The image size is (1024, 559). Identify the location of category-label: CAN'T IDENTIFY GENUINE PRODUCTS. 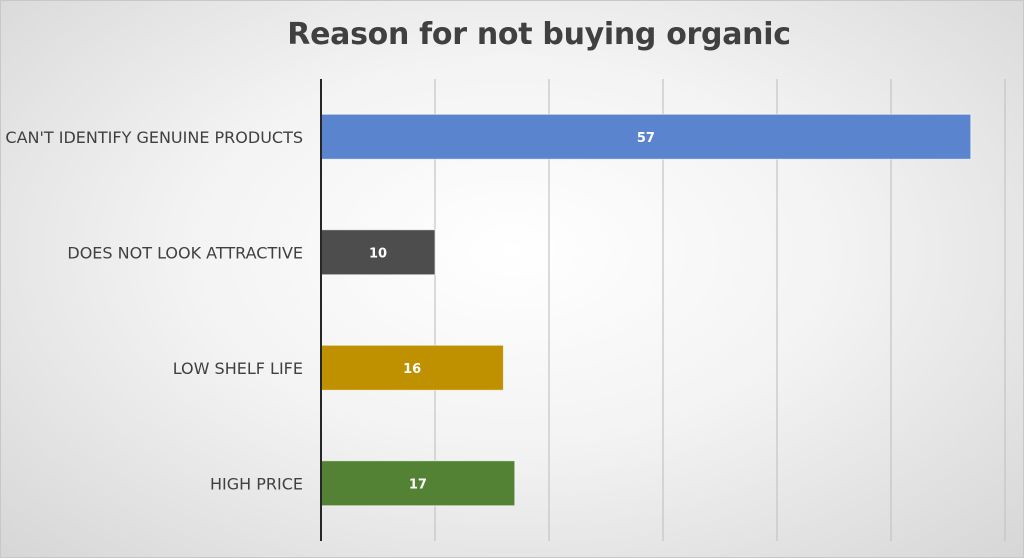
(154, 137).